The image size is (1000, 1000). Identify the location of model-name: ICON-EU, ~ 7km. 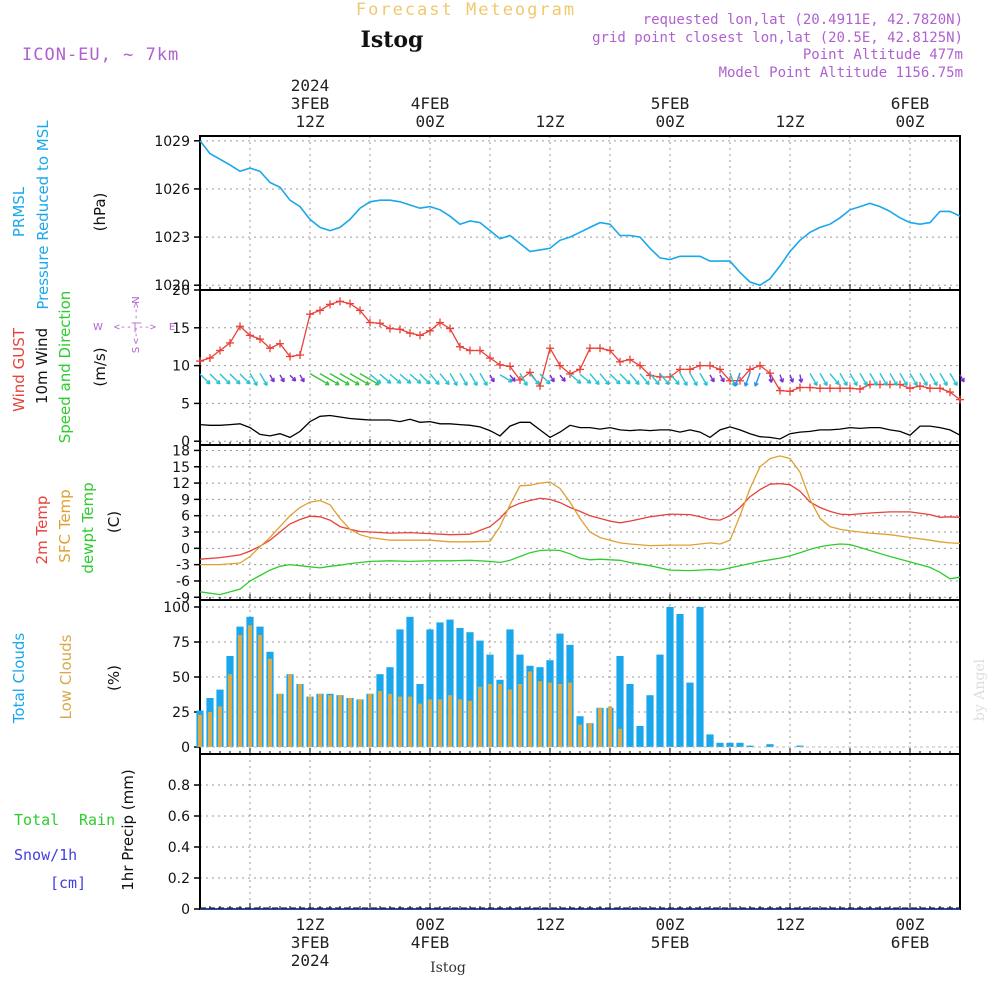
(100, 55).